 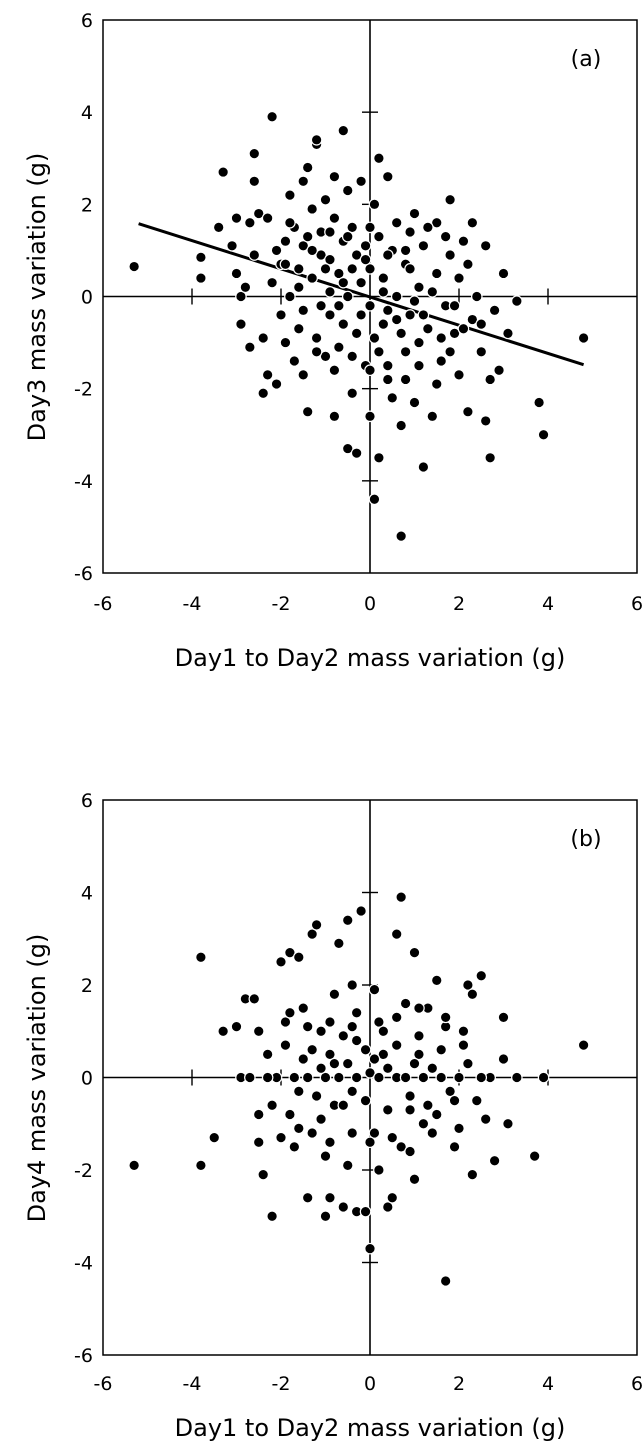 I want to click on panel-b-y-tick-label: 6, so click(x=87, y=801).